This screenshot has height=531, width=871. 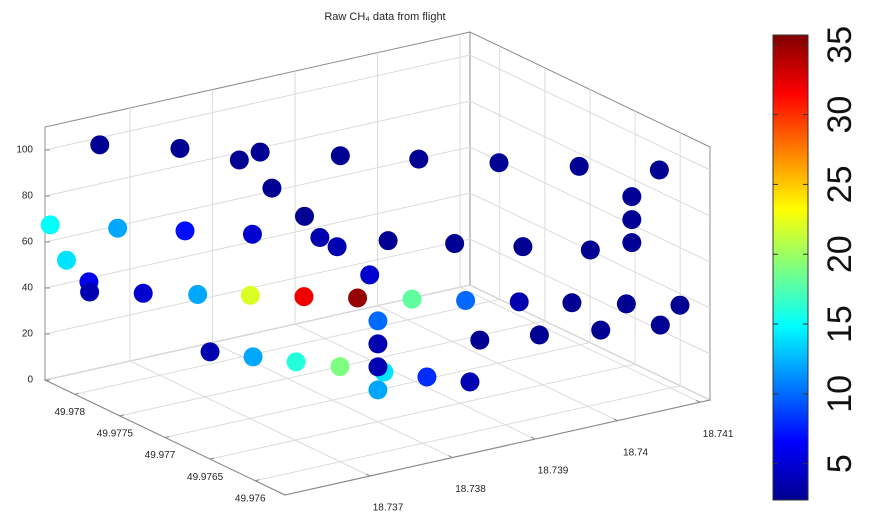 I want to click on colorbar-label: 5, so click(x=840, y=463).